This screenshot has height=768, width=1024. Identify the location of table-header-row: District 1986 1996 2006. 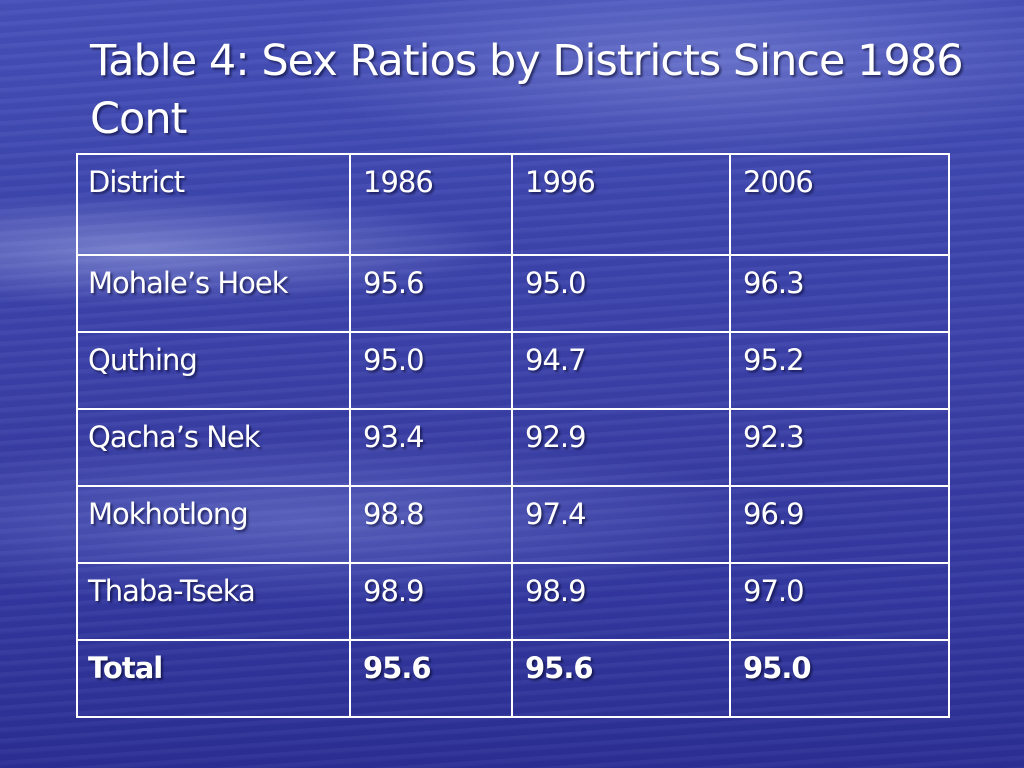
(513, 204).